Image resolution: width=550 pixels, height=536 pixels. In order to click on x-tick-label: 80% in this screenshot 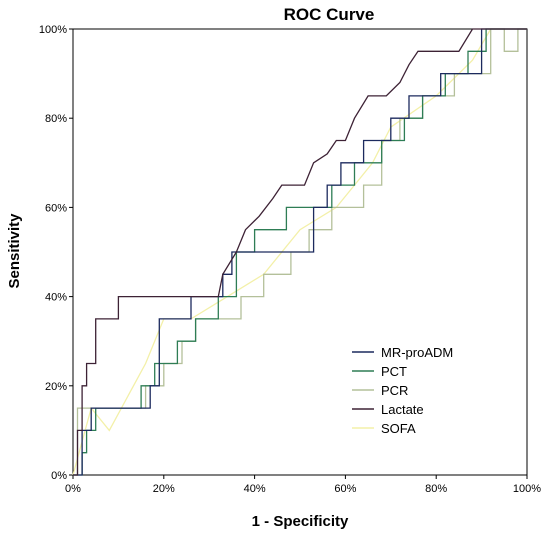, I will do `click(436, 489)`.